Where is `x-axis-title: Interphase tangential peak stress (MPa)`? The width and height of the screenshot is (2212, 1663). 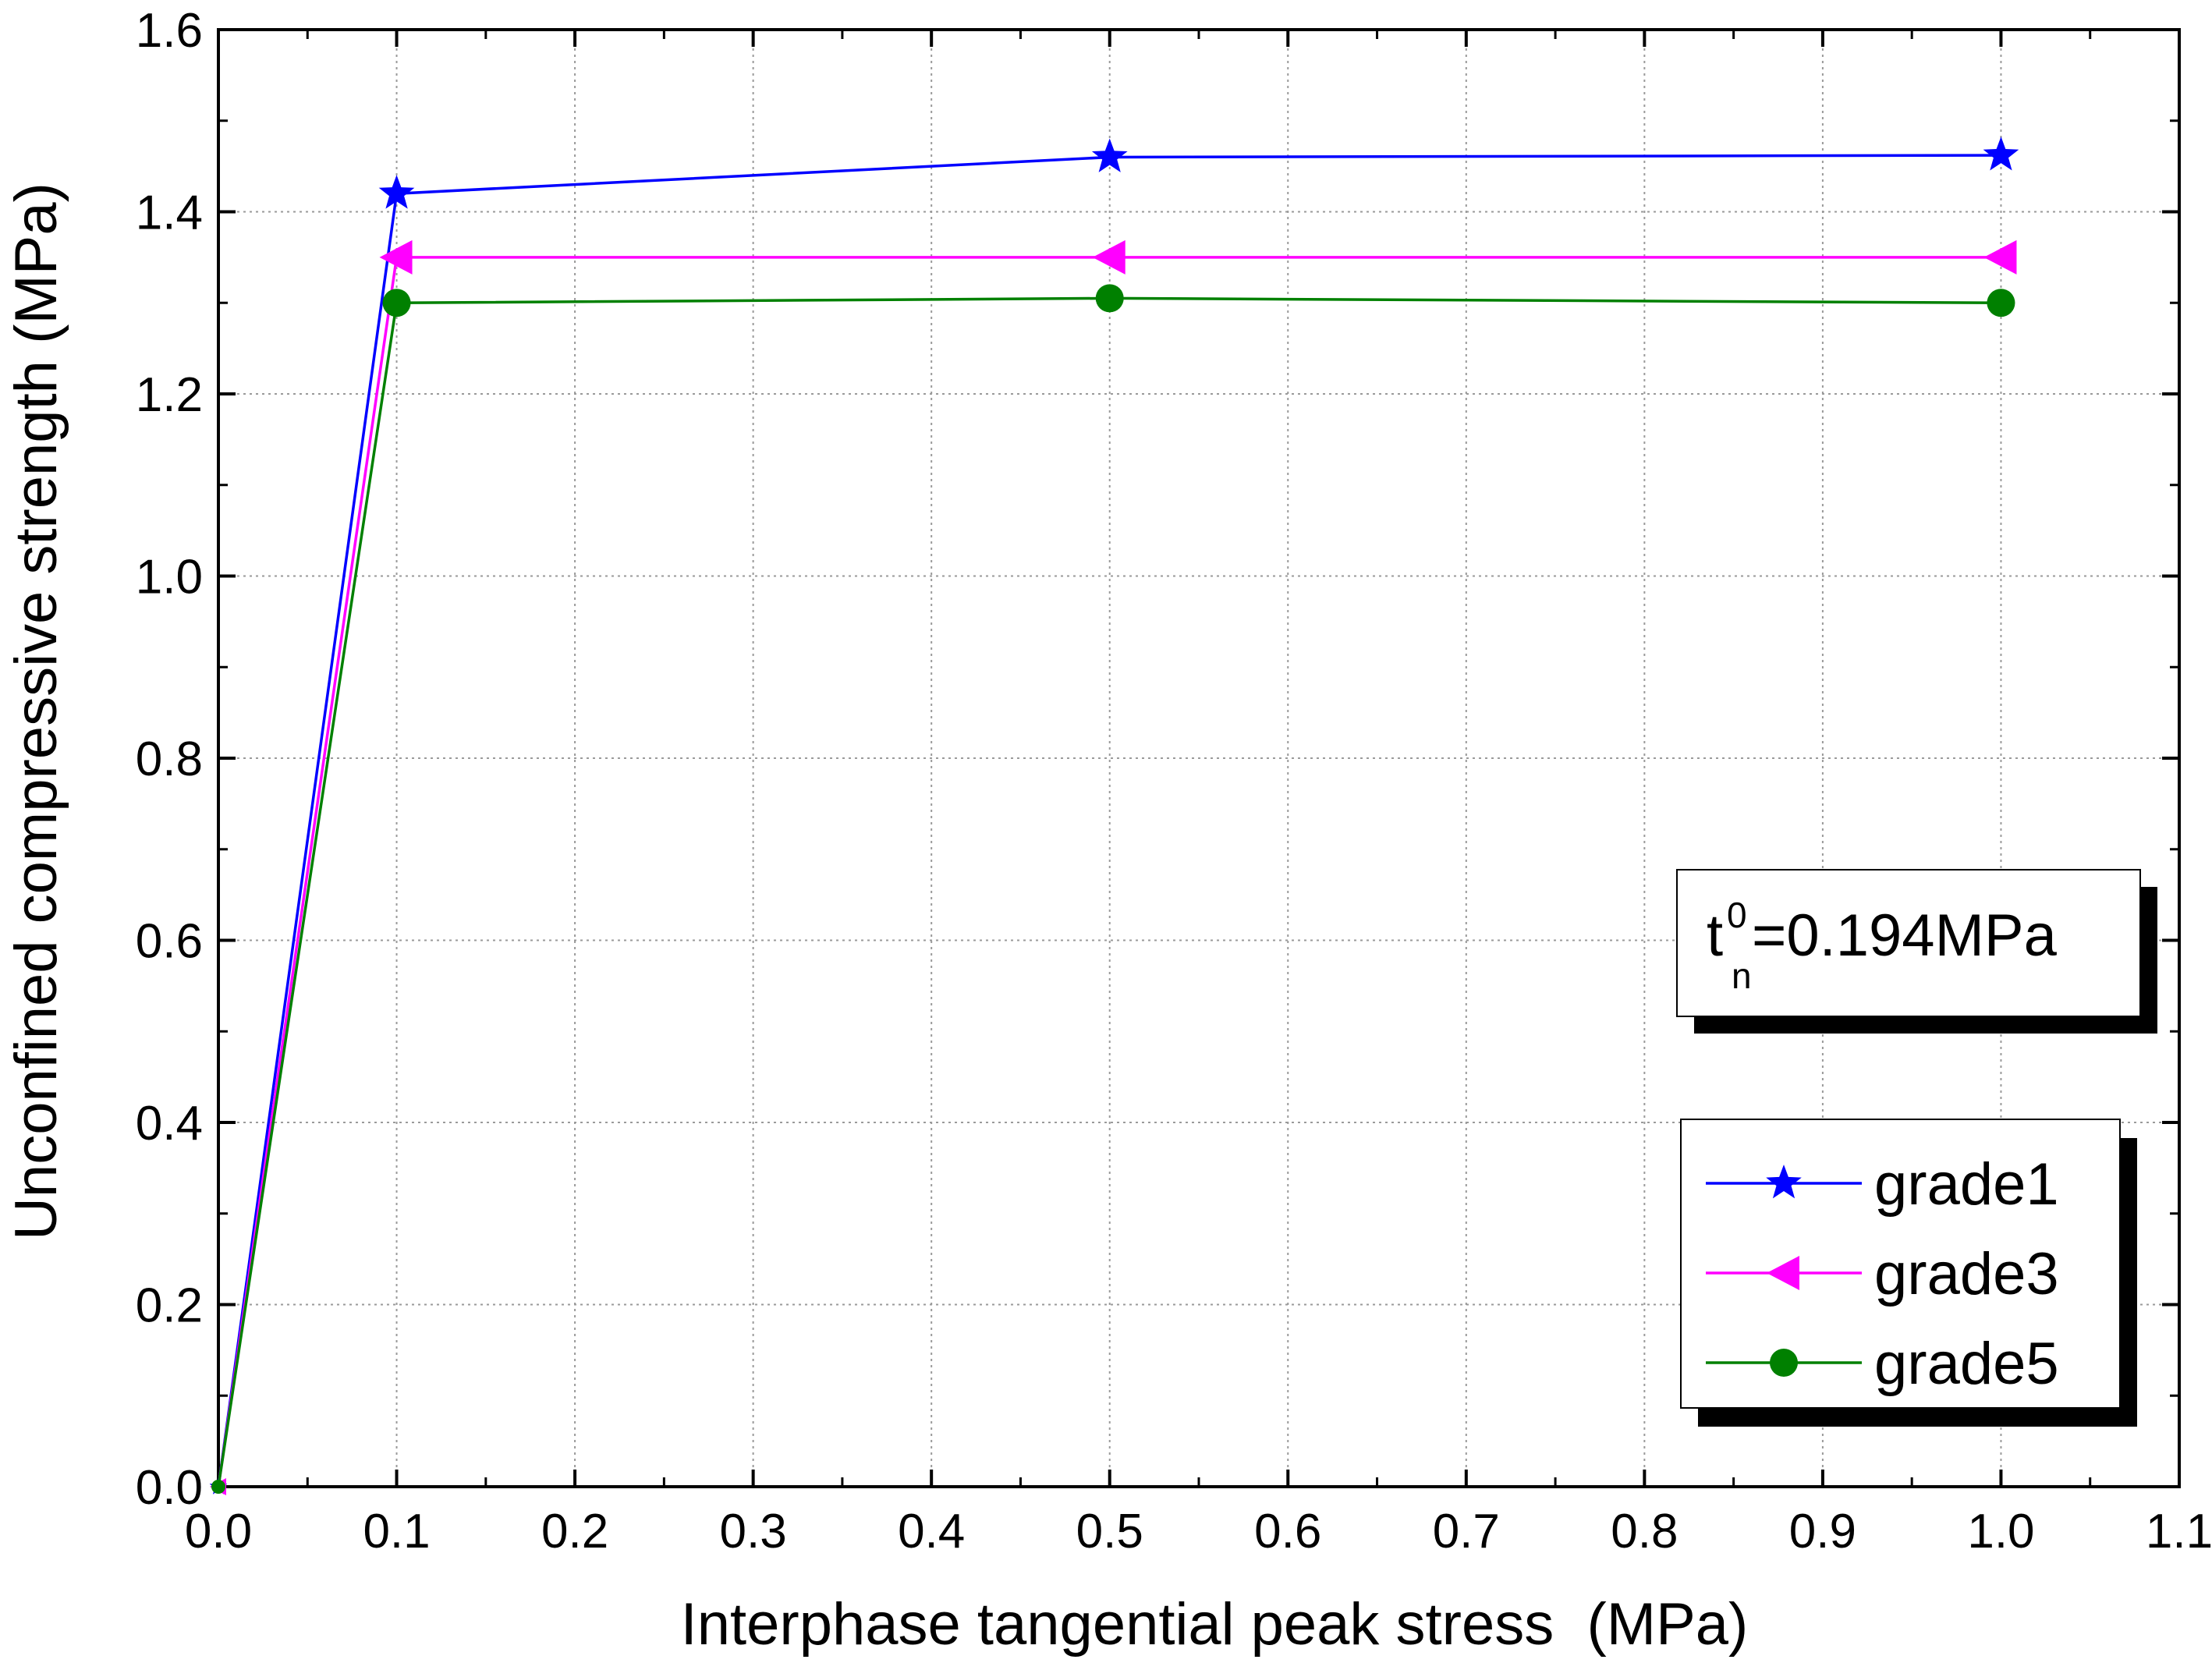
x-axis-title: Interphase tangential peak stress (MPa) is located at coordinates (1215, 1624).